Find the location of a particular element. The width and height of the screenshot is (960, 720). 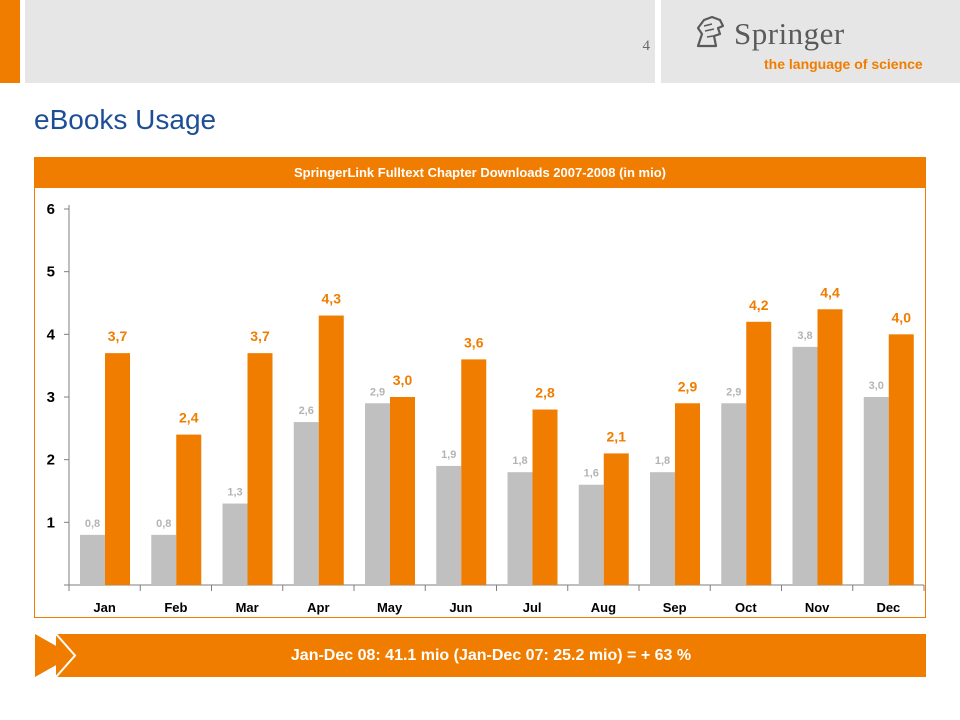

data-label-2008: 2,1 is located at coordinates (617, 436).